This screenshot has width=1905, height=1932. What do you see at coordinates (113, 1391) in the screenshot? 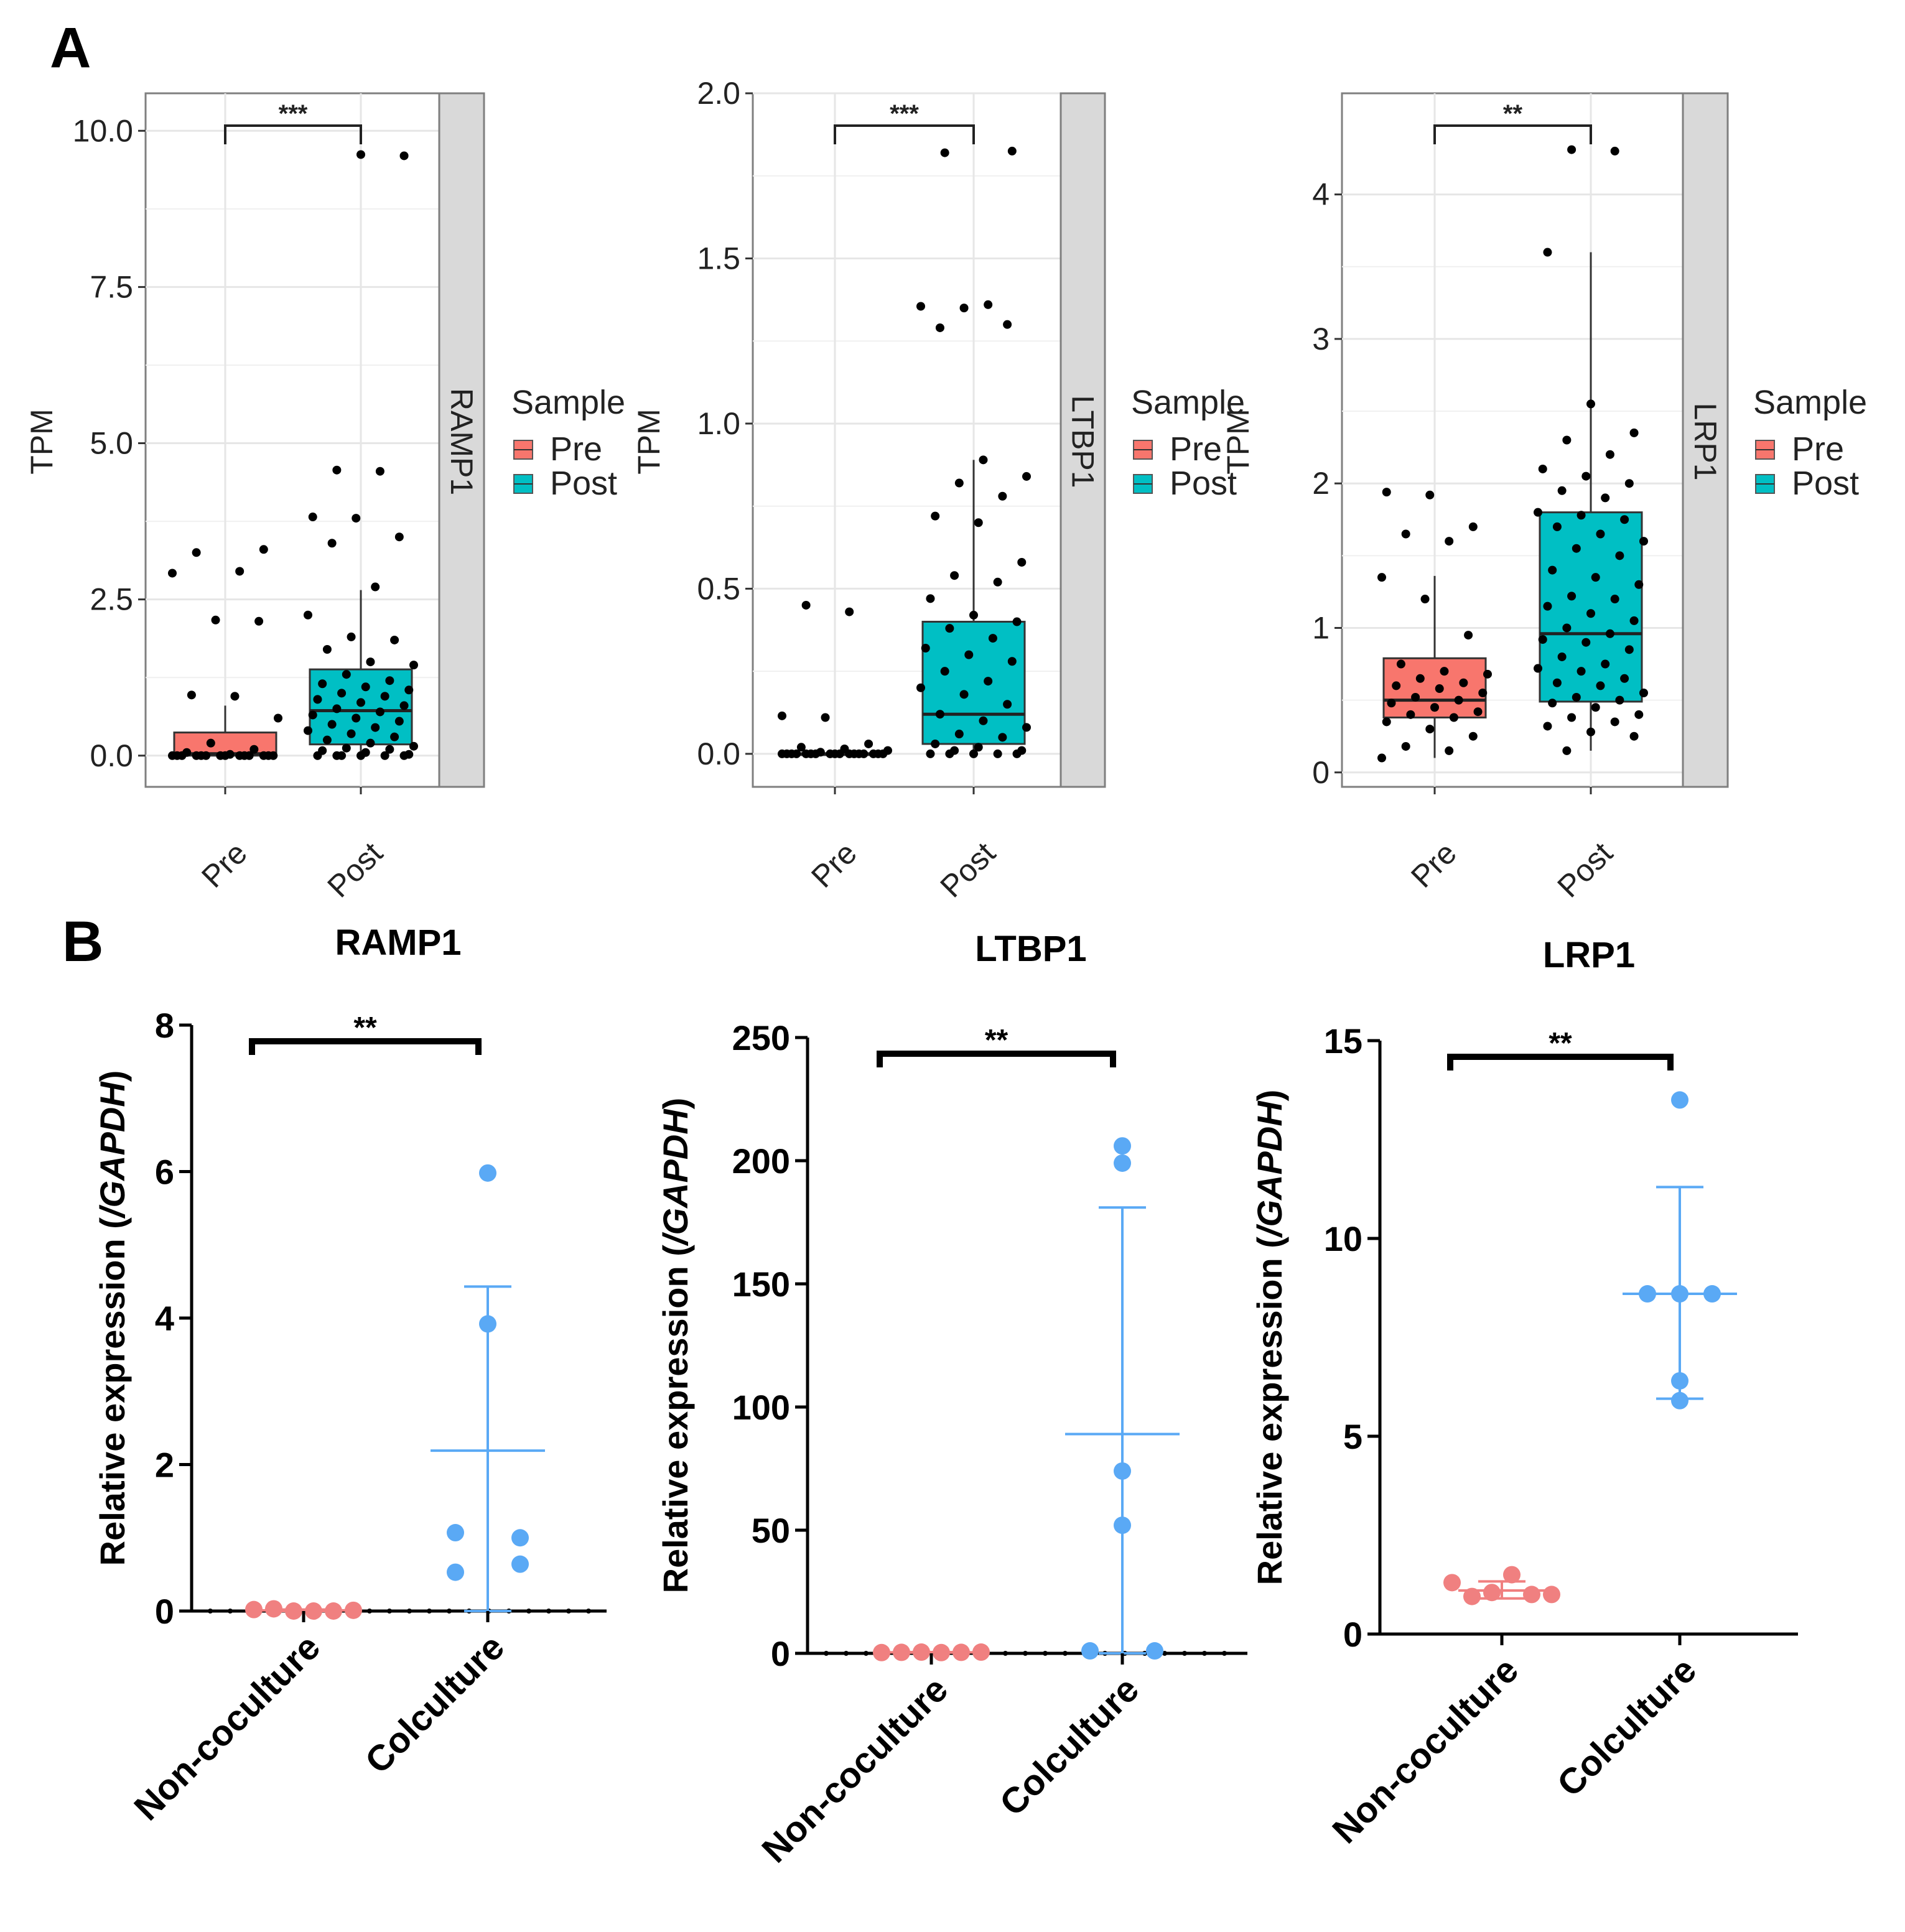
I see `y-axis-label-prefix: Relative expression (` at bounding box center [113, 1391].